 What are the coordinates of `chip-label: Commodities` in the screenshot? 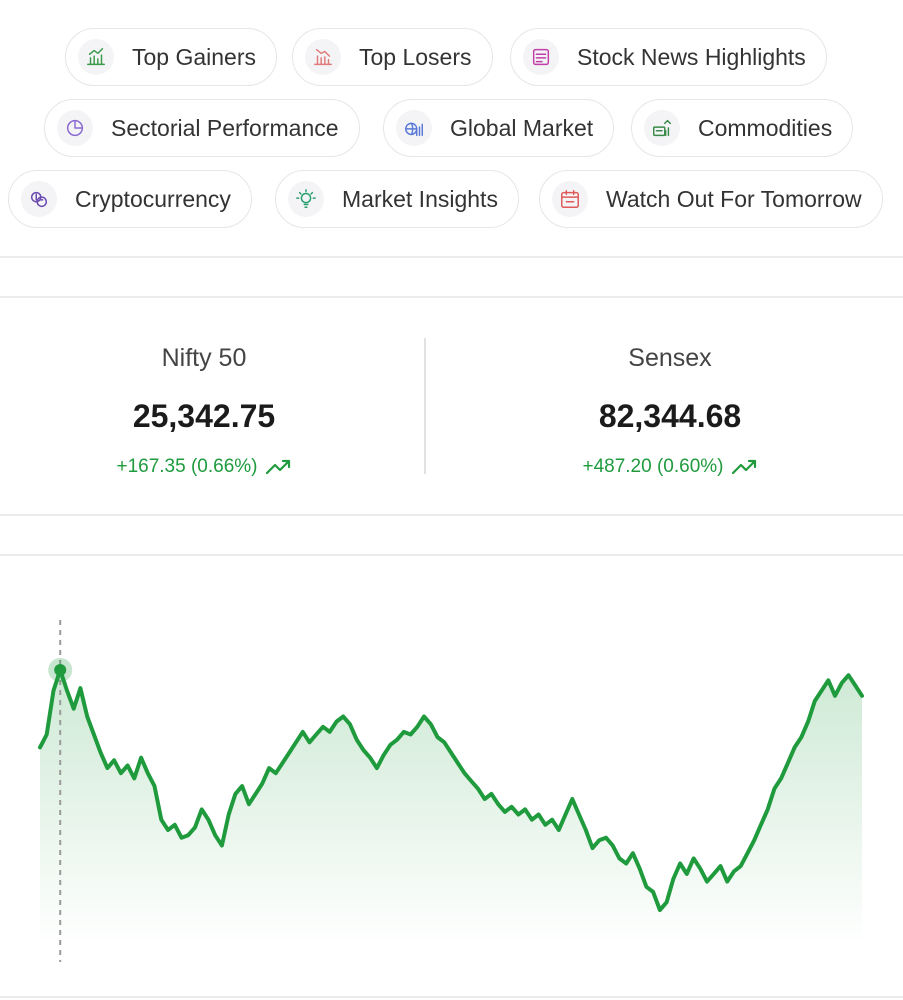 It's located at (765, 127).